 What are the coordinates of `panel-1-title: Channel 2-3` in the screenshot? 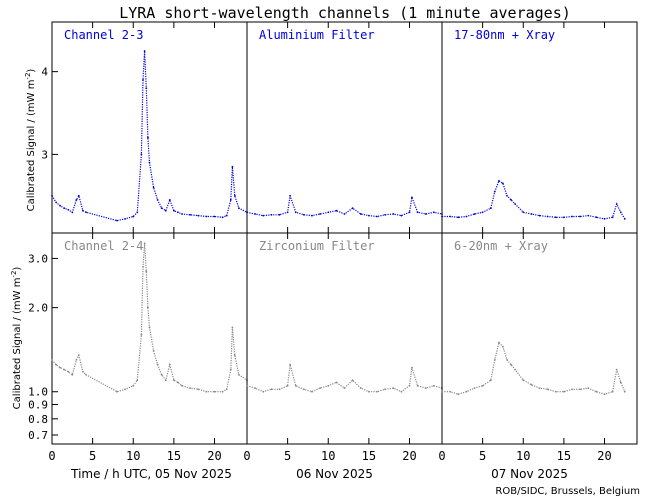 It's located at (103, 35).